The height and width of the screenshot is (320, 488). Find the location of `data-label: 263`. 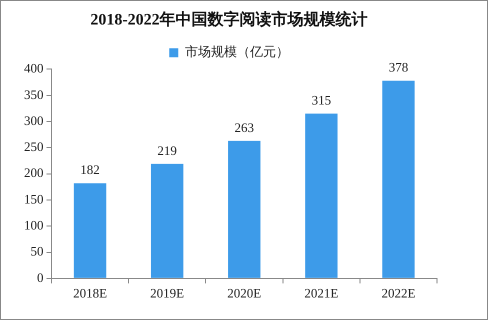

data-label: 263 is located at coordinates (244, 127).